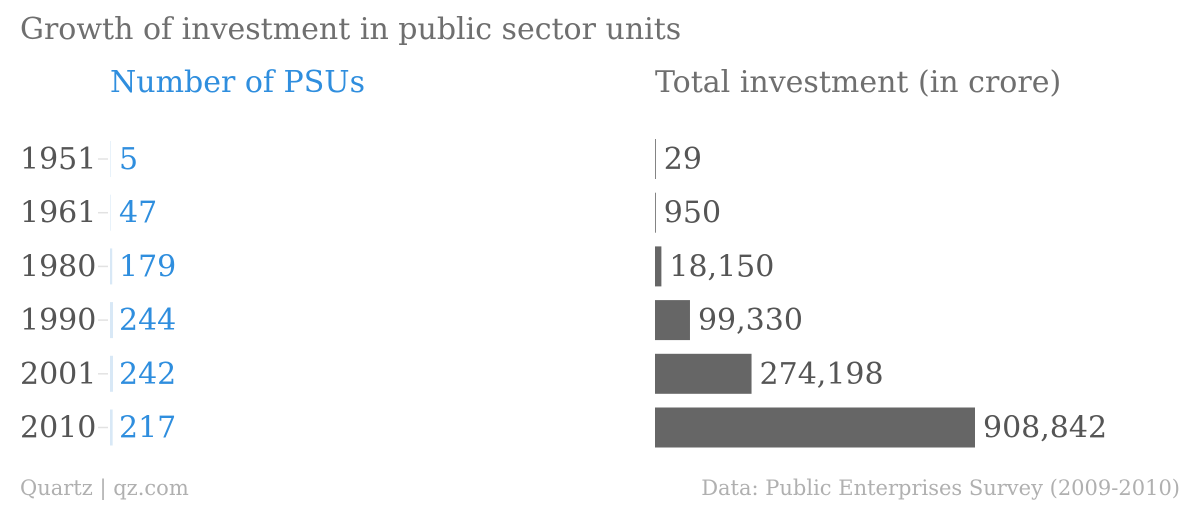 Image resolution: width=1200 pixels, height=506 pixels. What do you see at coordinates (237, 82) in the screenshot?
I see `series-header-psus: Number of PSUs` at bounding box center [237, 82].